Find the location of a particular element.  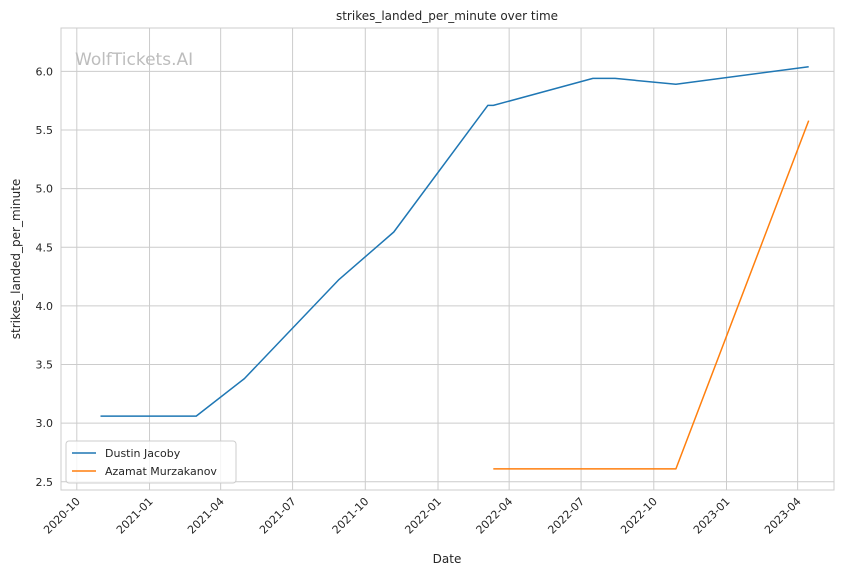

y-tick-label: 2.5 is located at coordinates (45, 482).